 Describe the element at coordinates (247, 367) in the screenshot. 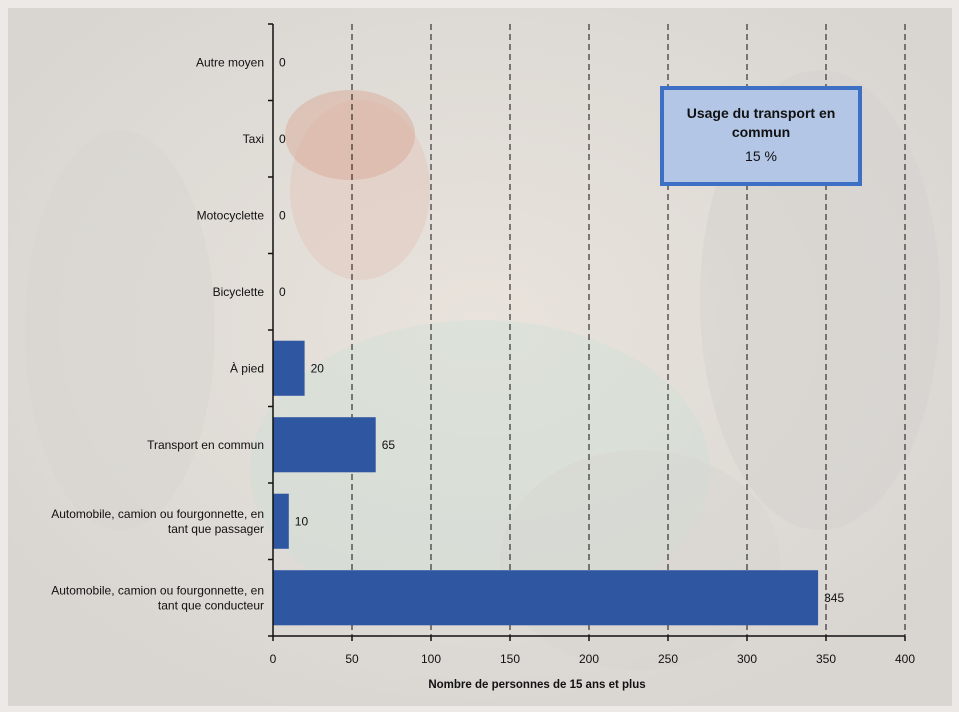

I see `category-label: À pied` at that location.